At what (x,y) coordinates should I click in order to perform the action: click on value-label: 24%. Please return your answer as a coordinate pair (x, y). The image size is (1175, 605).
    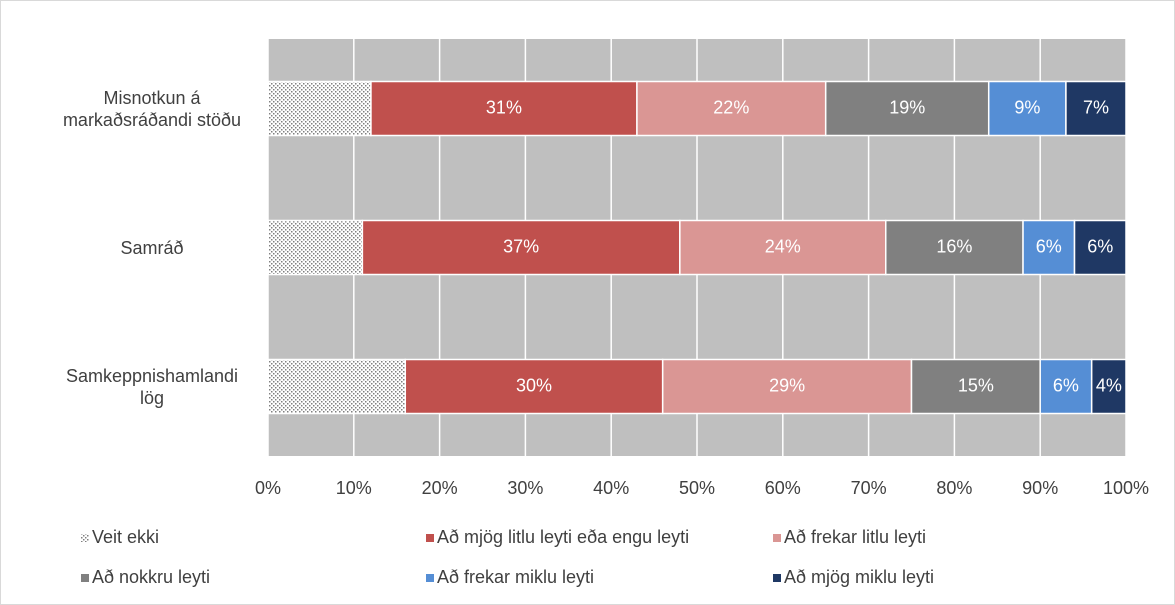
    Looking at the image, I should click on (783, 246).